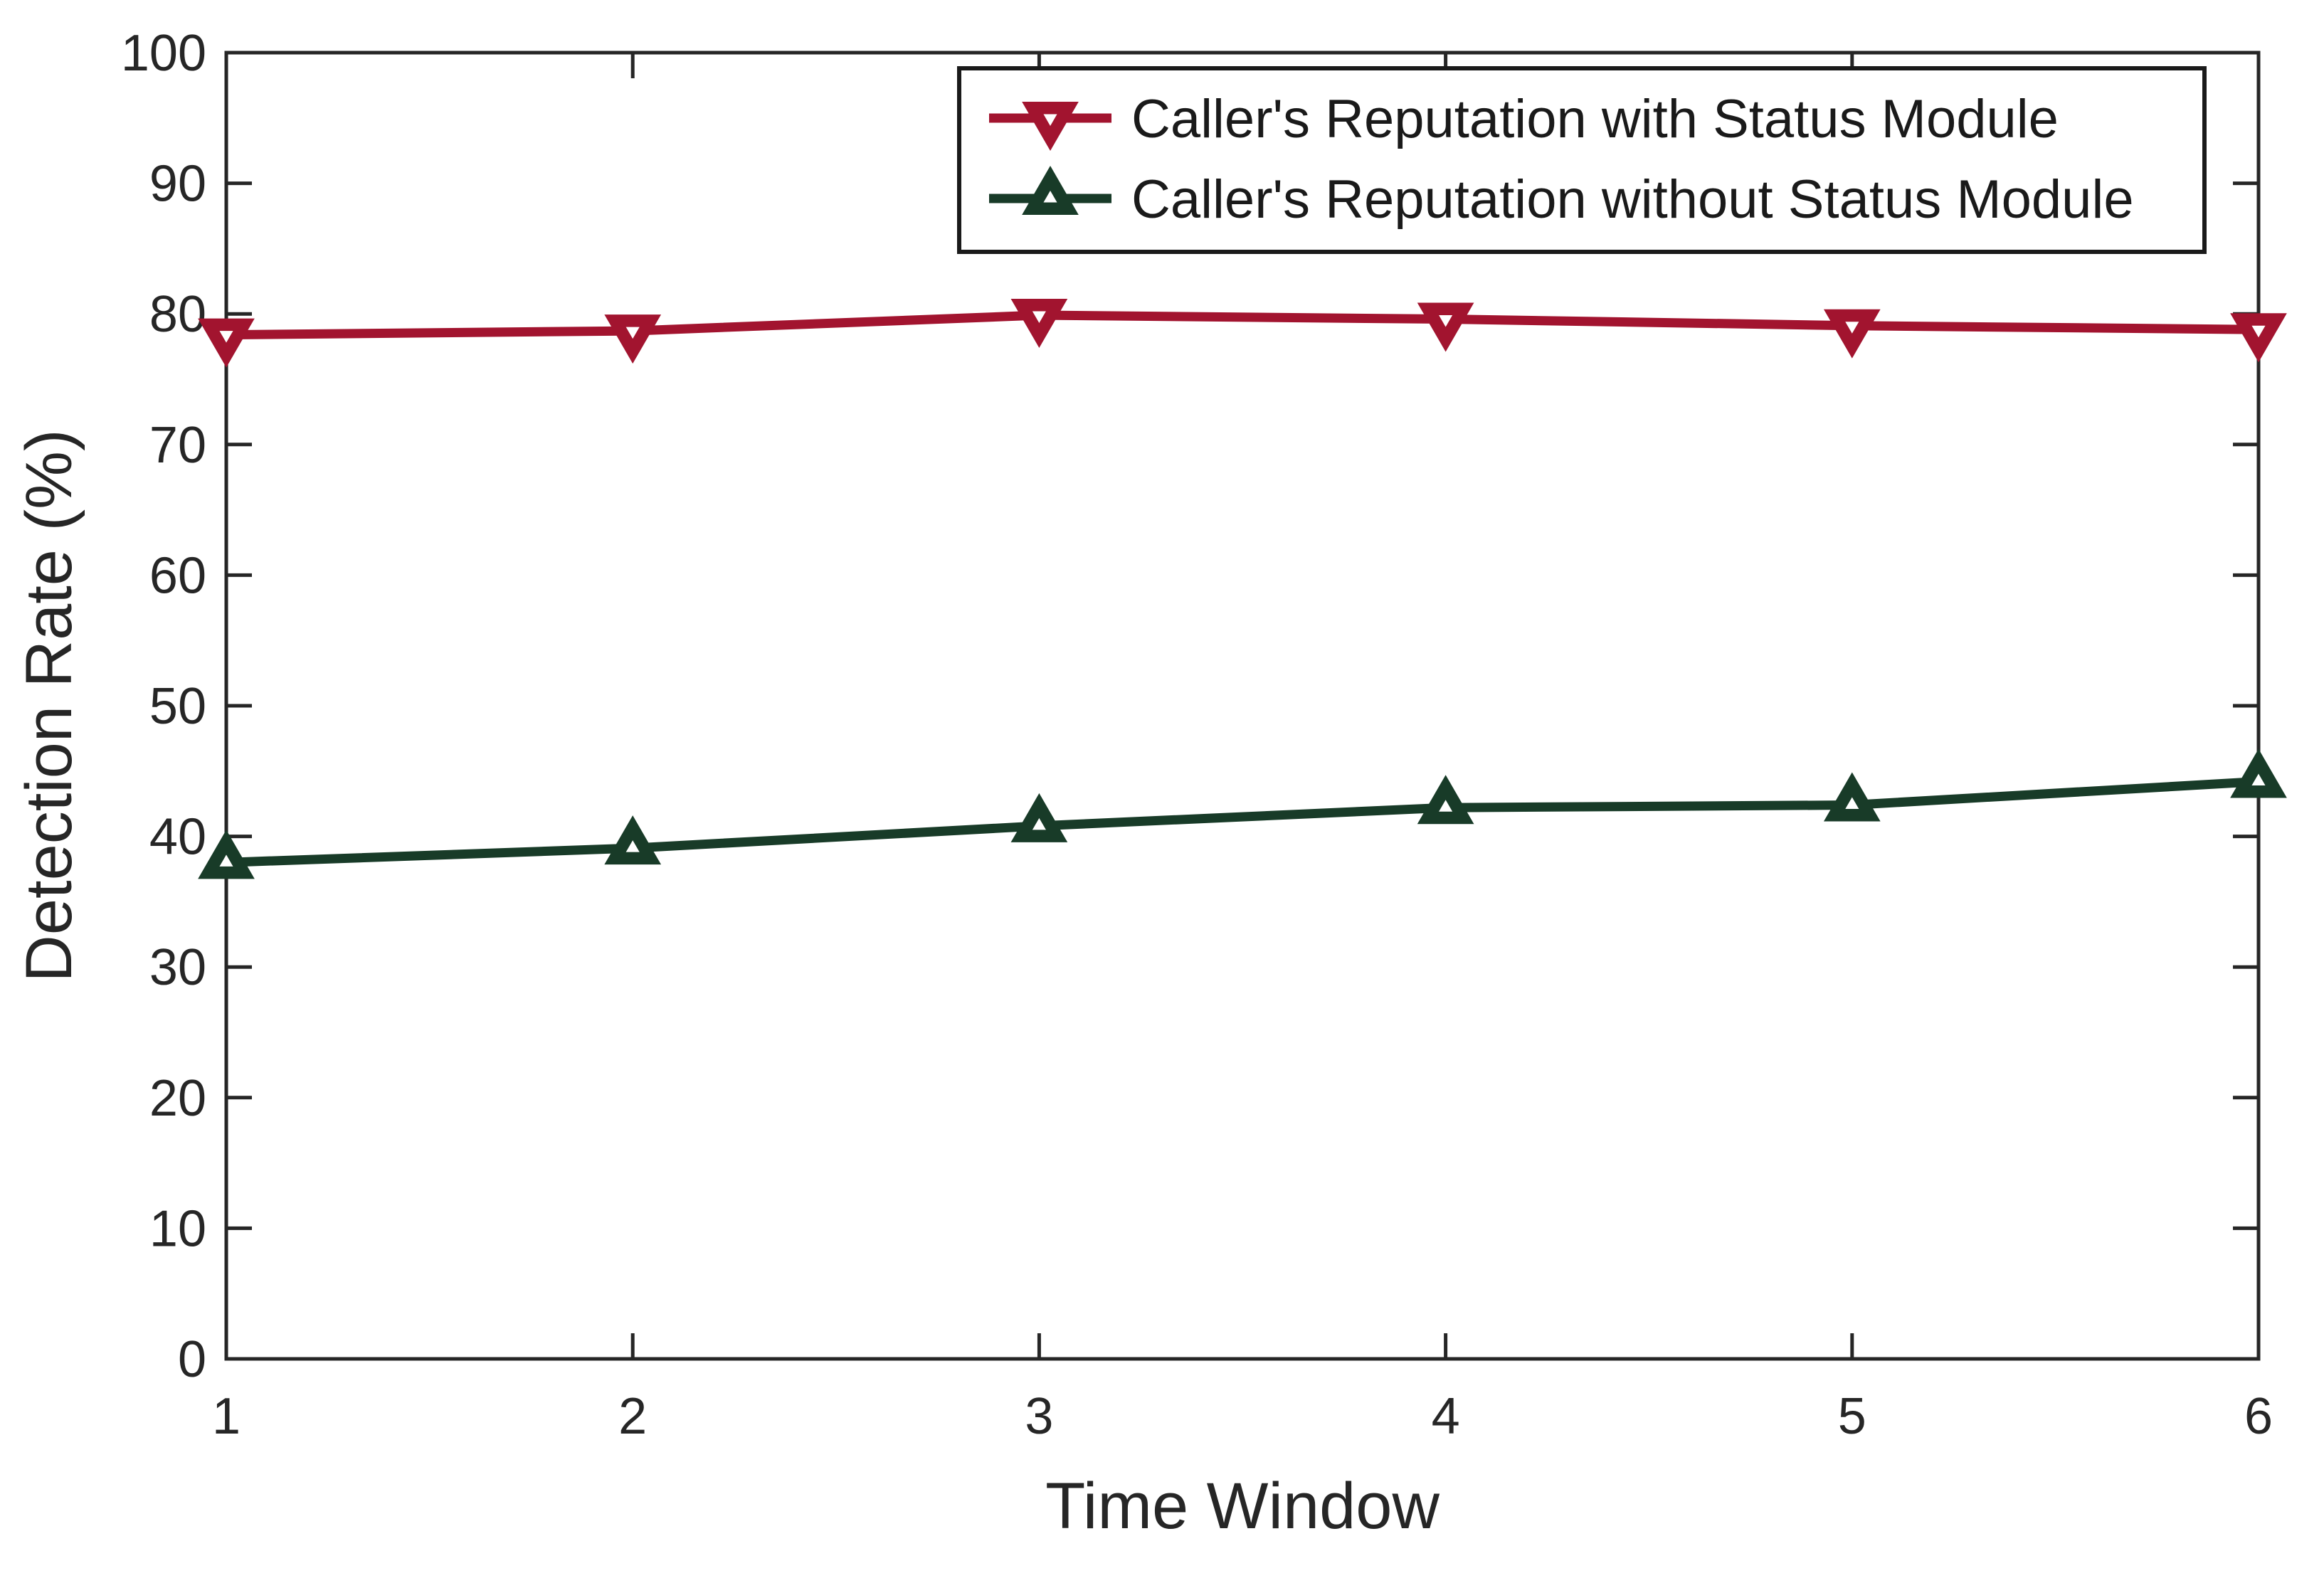  Describe the element at coordinates (177, 967) in the screenshot. I see `y-tick-label: 30` at that location.